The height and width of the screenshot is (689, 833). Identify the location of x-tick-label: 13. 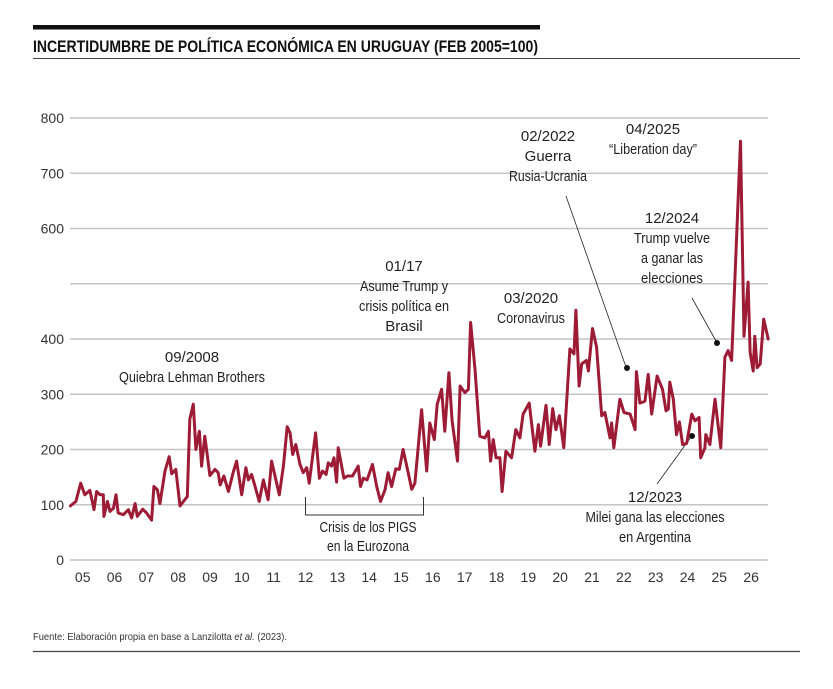
(338, 577).